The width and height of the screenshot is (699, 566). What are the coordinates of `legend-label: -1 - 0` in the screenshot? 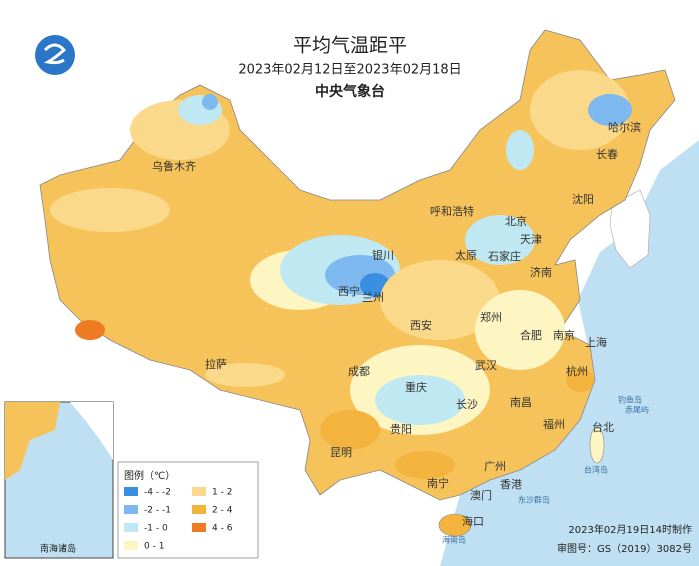 It's located at (156, 529).